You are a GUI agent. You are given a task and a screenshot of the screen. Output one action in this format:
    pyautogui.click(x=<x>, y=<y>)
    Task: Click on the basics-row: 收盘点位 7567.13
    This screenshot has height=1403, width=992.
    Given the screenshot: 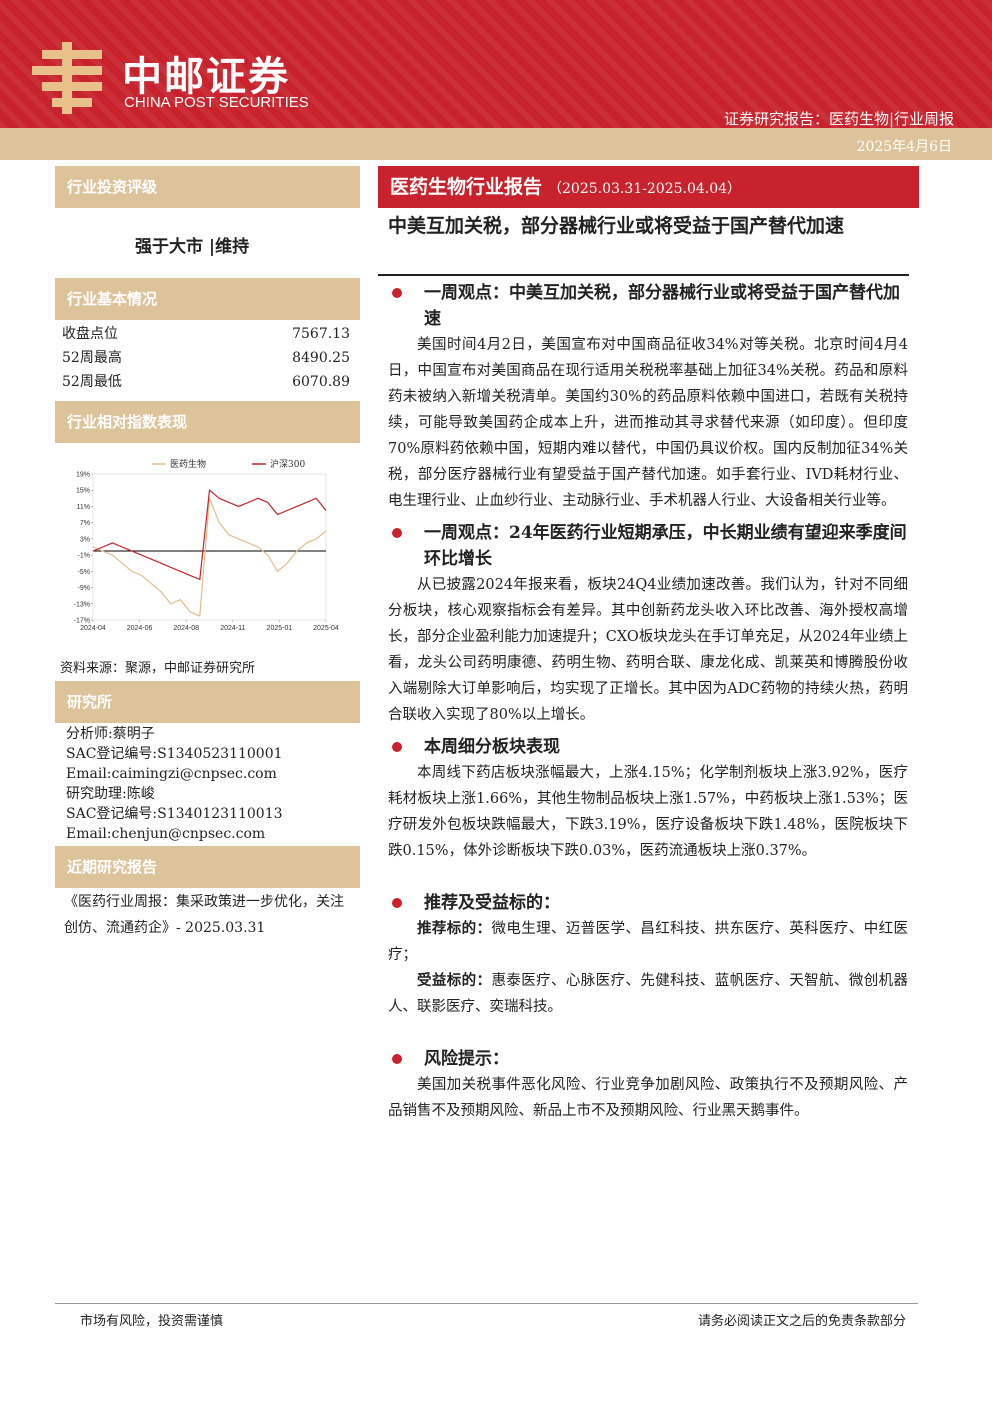 What is the action you would take?
    pyautogui.click(x=206, y=334)
    